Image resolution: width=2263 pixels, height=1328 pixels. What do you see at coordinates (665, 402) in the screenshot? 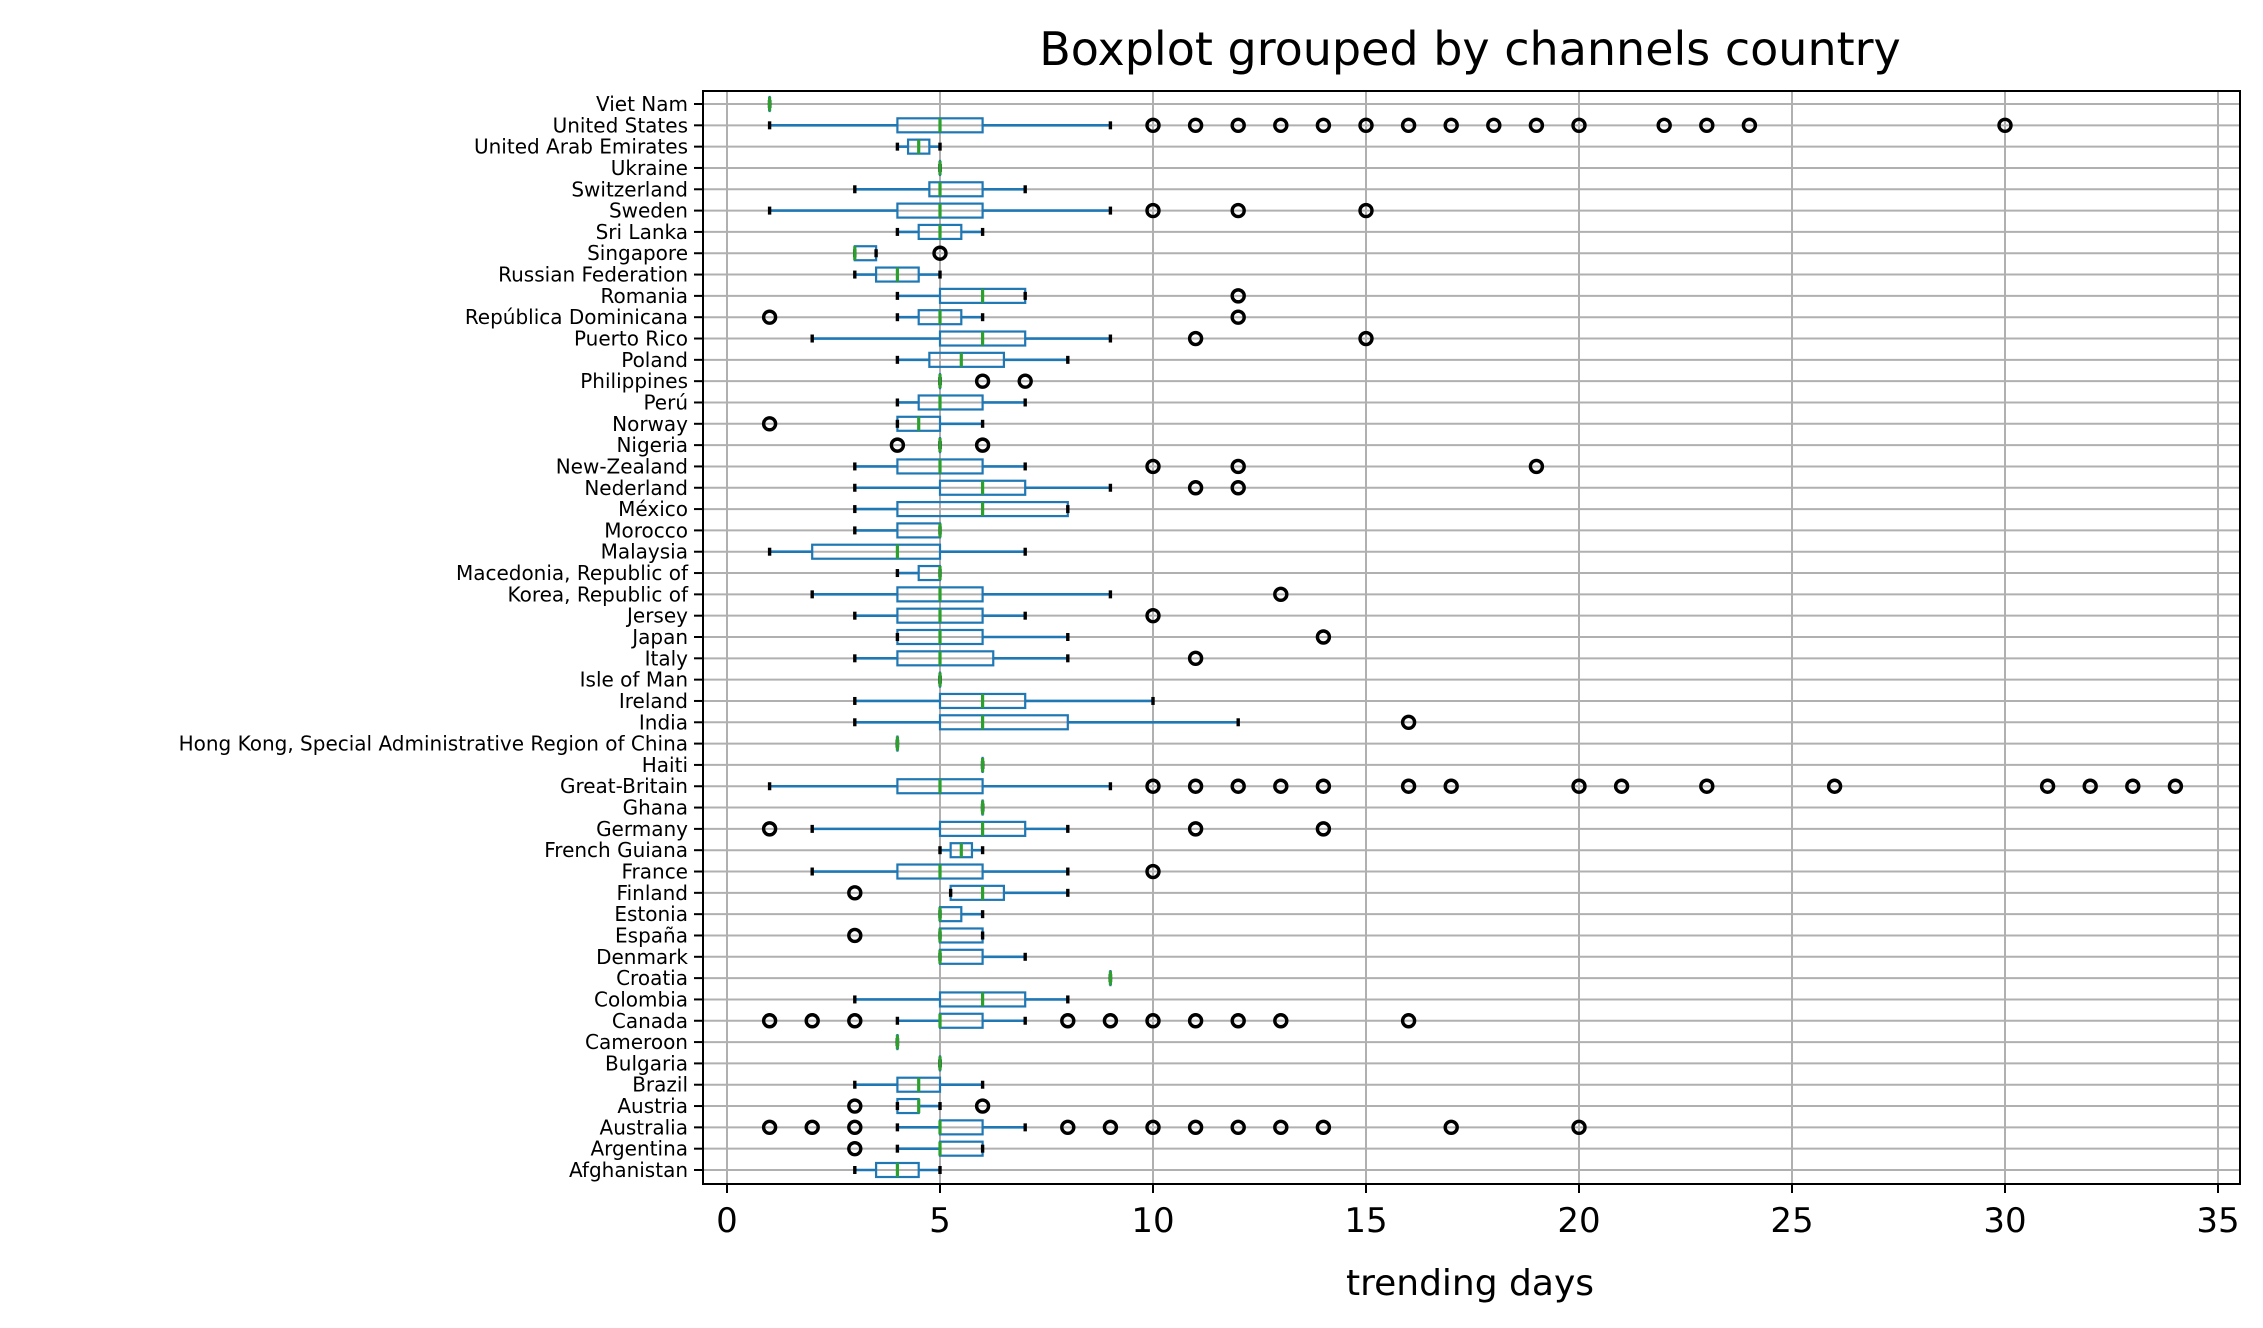
I see `y-tick-label: Perú` at bounding box center [665, 402].